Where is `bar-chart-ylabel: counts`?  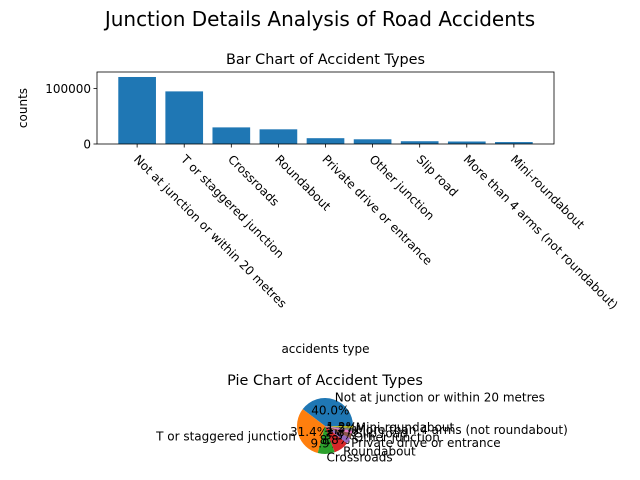 bar-chart-ylabel: counts is located at coordinates (23, 108).